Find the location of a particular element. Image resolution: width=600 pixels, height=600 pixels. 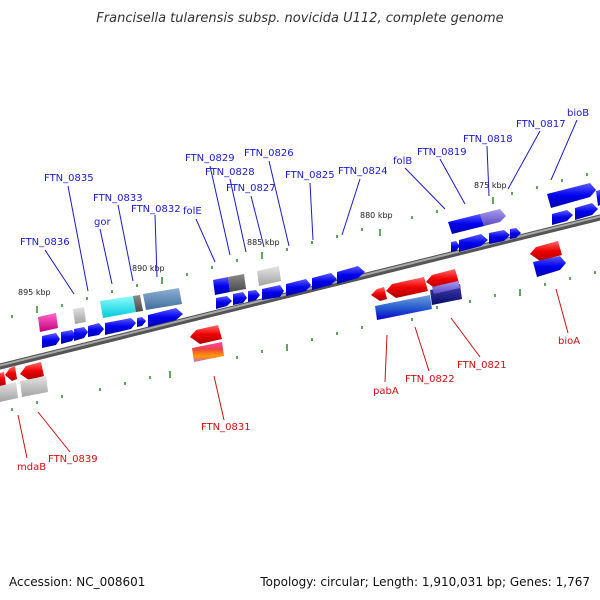

gene-label-ftn-0833: FTN_0833 is located at coordinates (118, 198).